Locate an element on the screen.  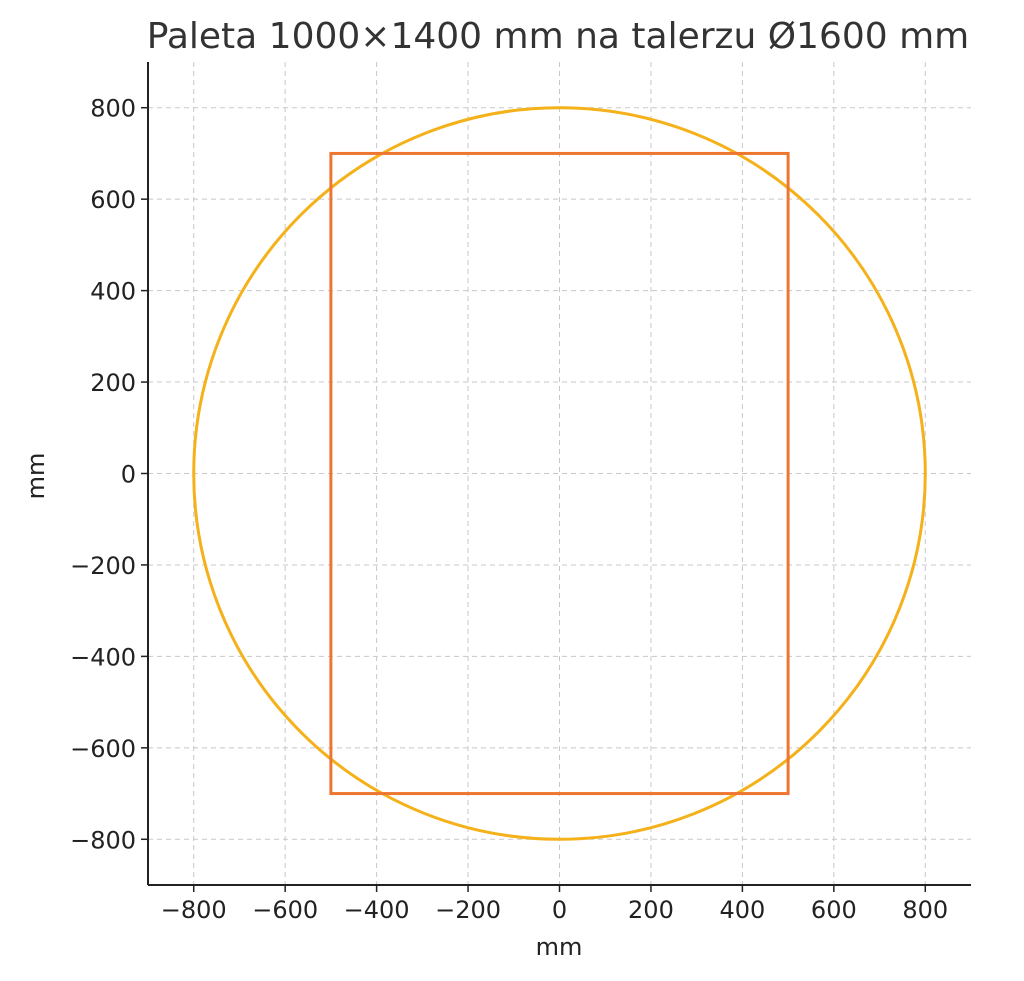
x-tick-label: 200 is located at coordinates (651, 910).